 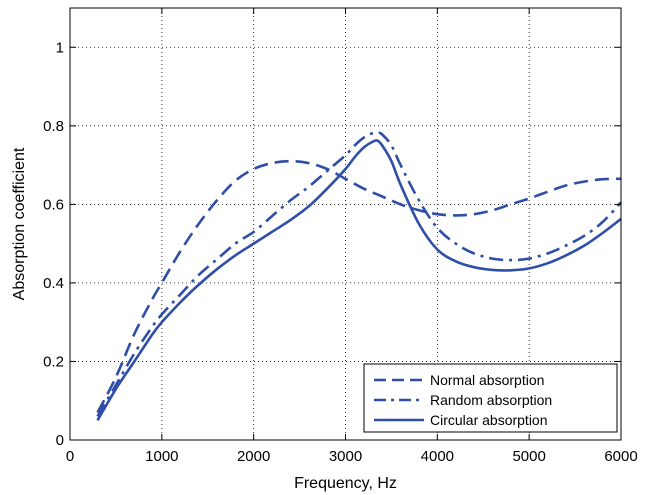 I want to click on x-tick-label: 5000, so click(x=528, y=456).